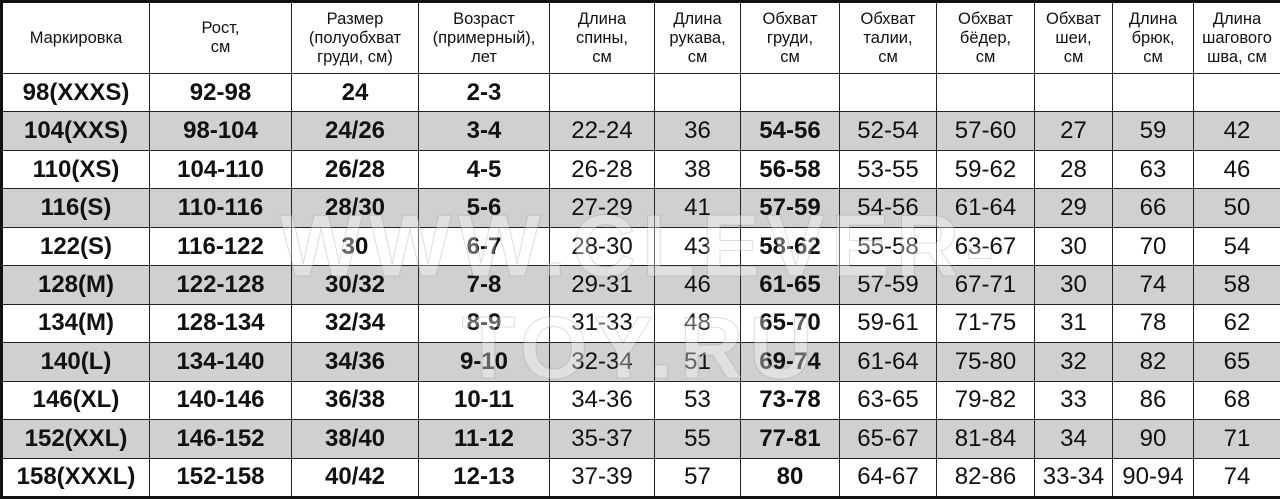 This screenshot has width=1280, height=499. I want to click on table-cell: 33, so click(1073, 400).